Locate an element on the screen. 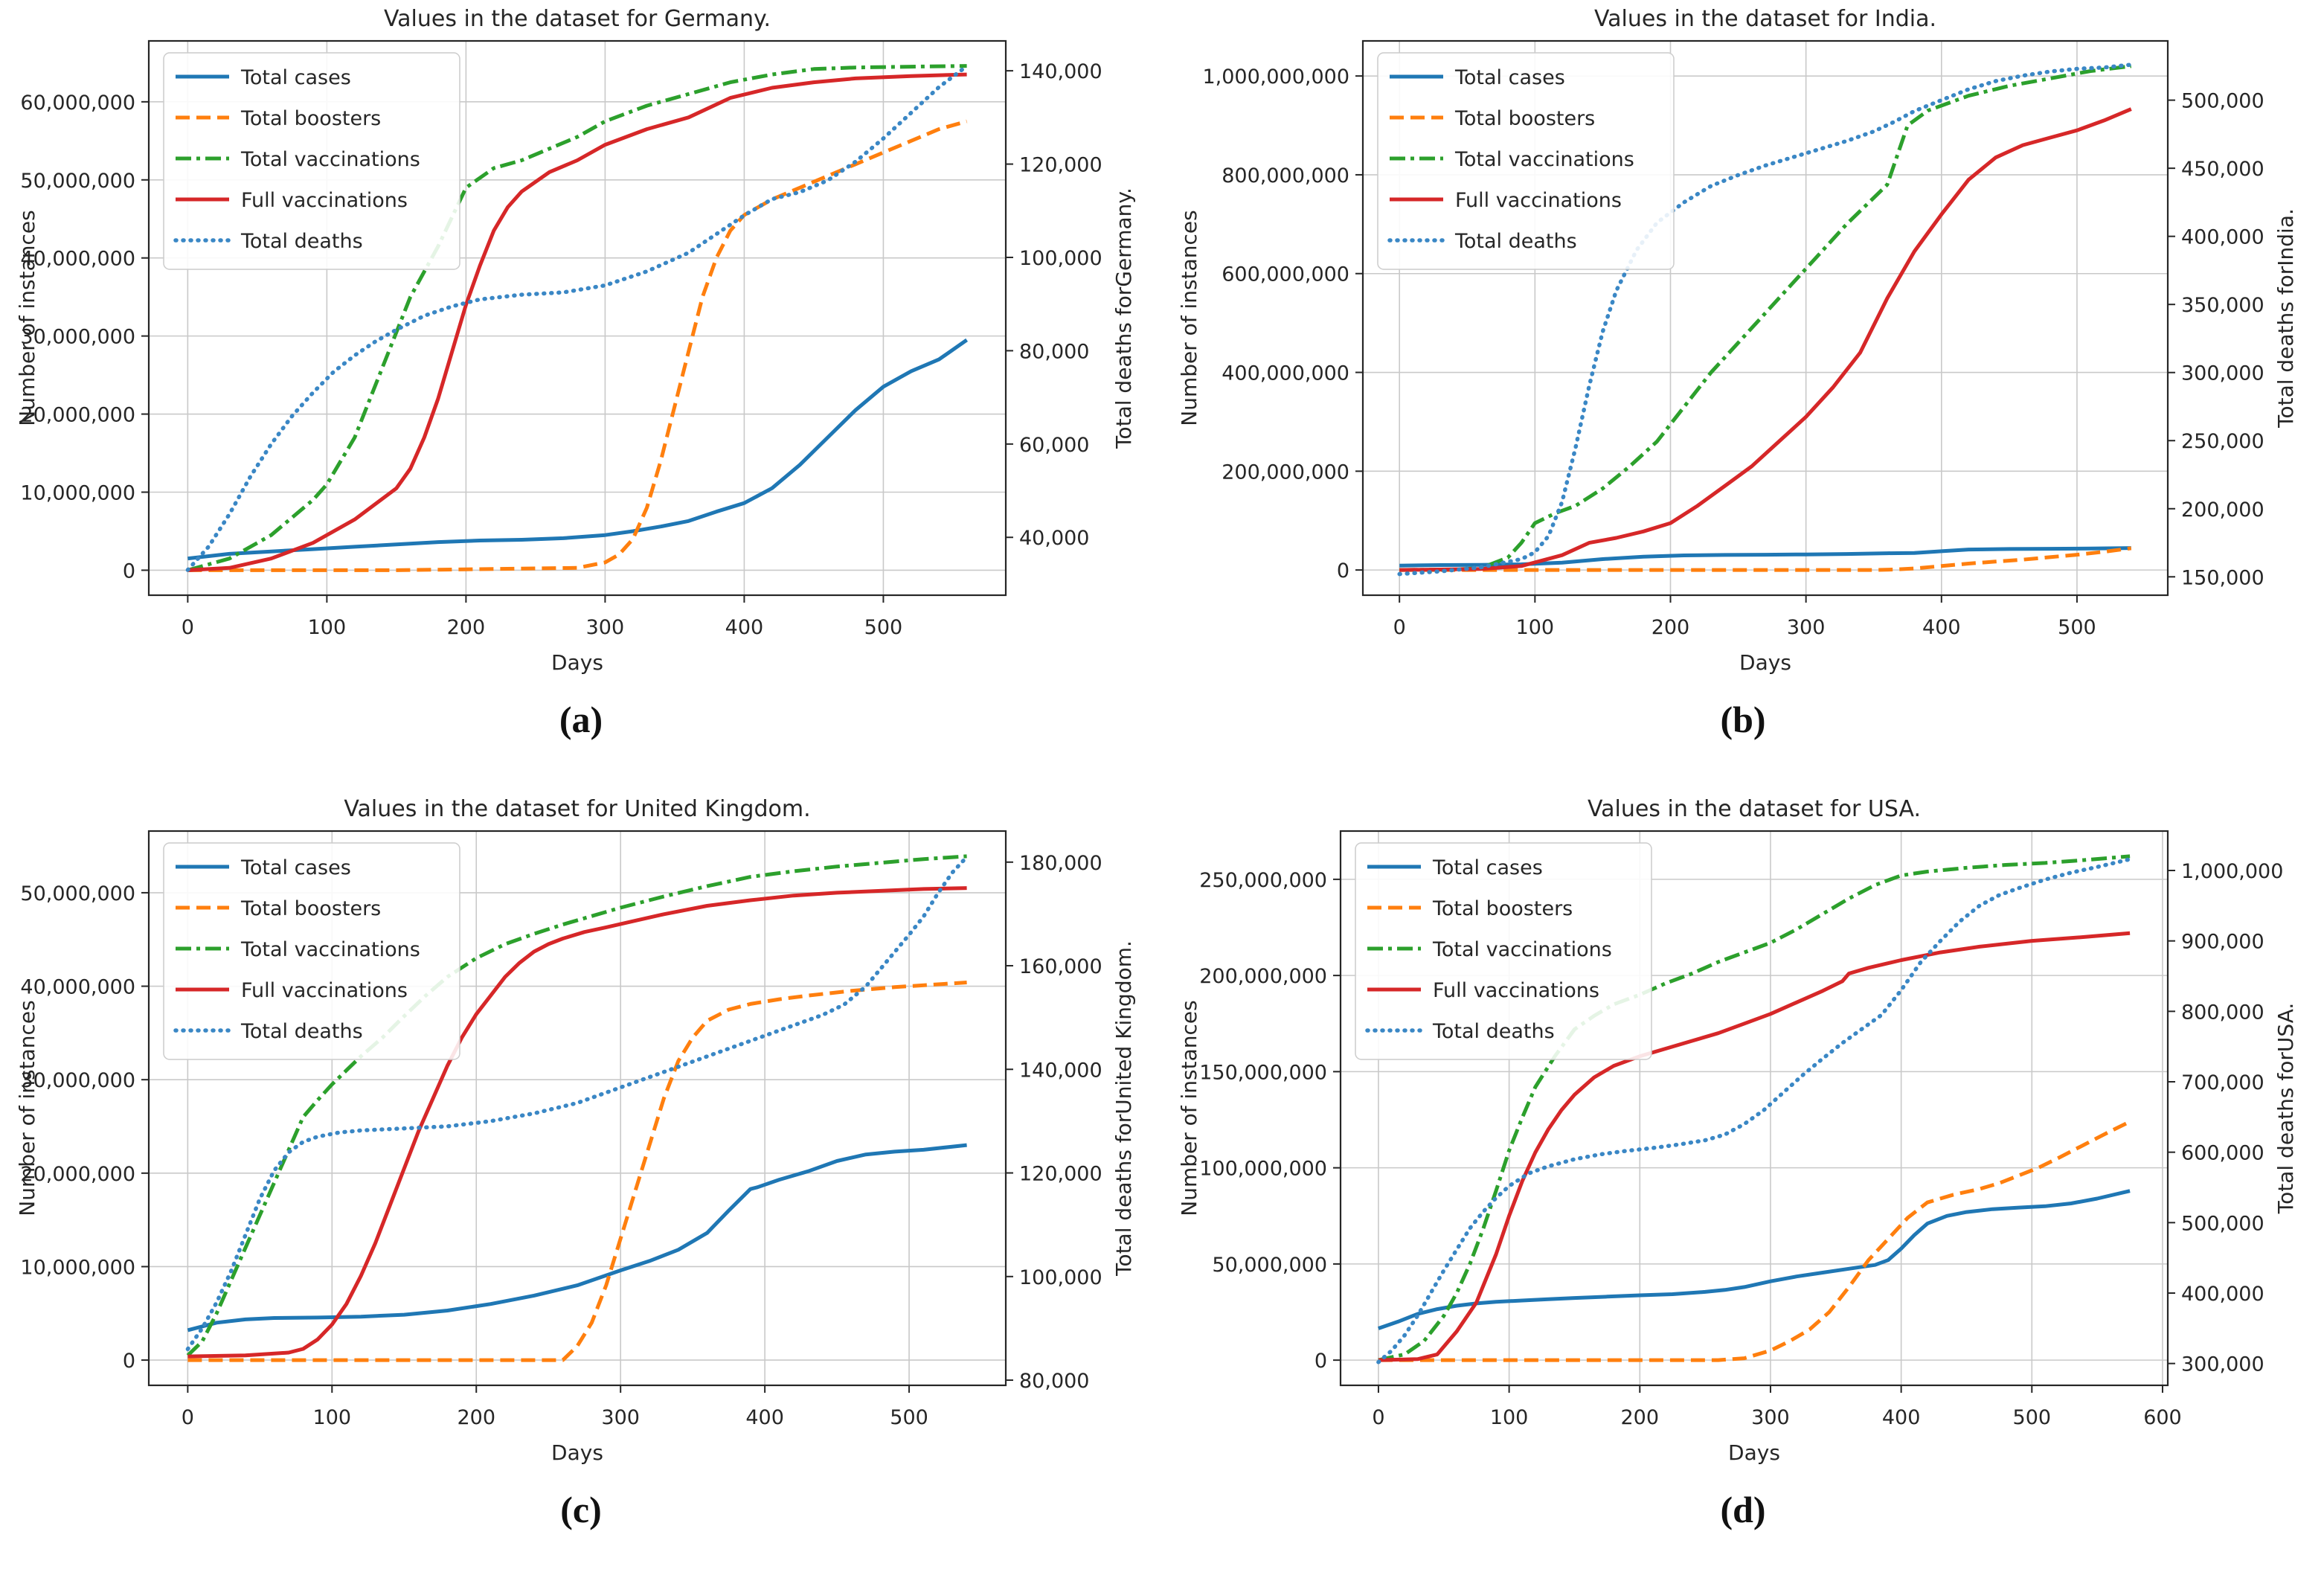 The height and width of the screenshot is (1581, 2324). subfigure-caption: (c) is located at coordinates (581, 1509).